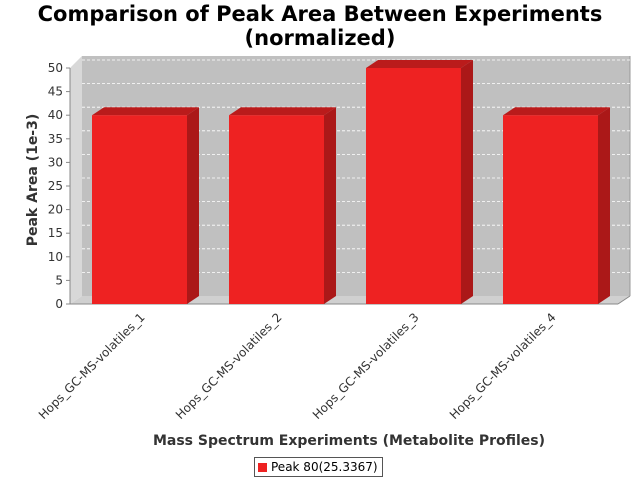 The image size is (640, 480). What do you see at coordinates (366, 366) in the screenshot?
I see `x-category-label: Hops_GC-MS-volatiles_3` at bounding box center [366, 366].